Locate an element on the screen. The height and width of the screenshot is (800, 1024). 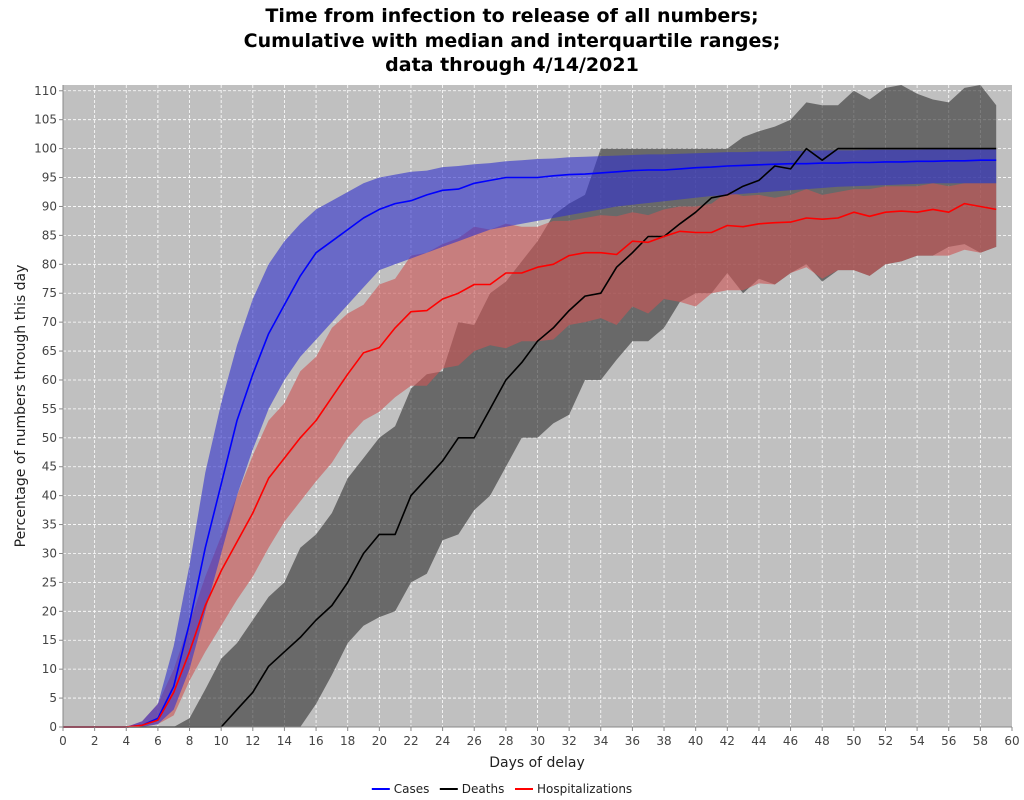
legend-label-hospitalizations: Hospitalizations is located at coordinates (584, 789).